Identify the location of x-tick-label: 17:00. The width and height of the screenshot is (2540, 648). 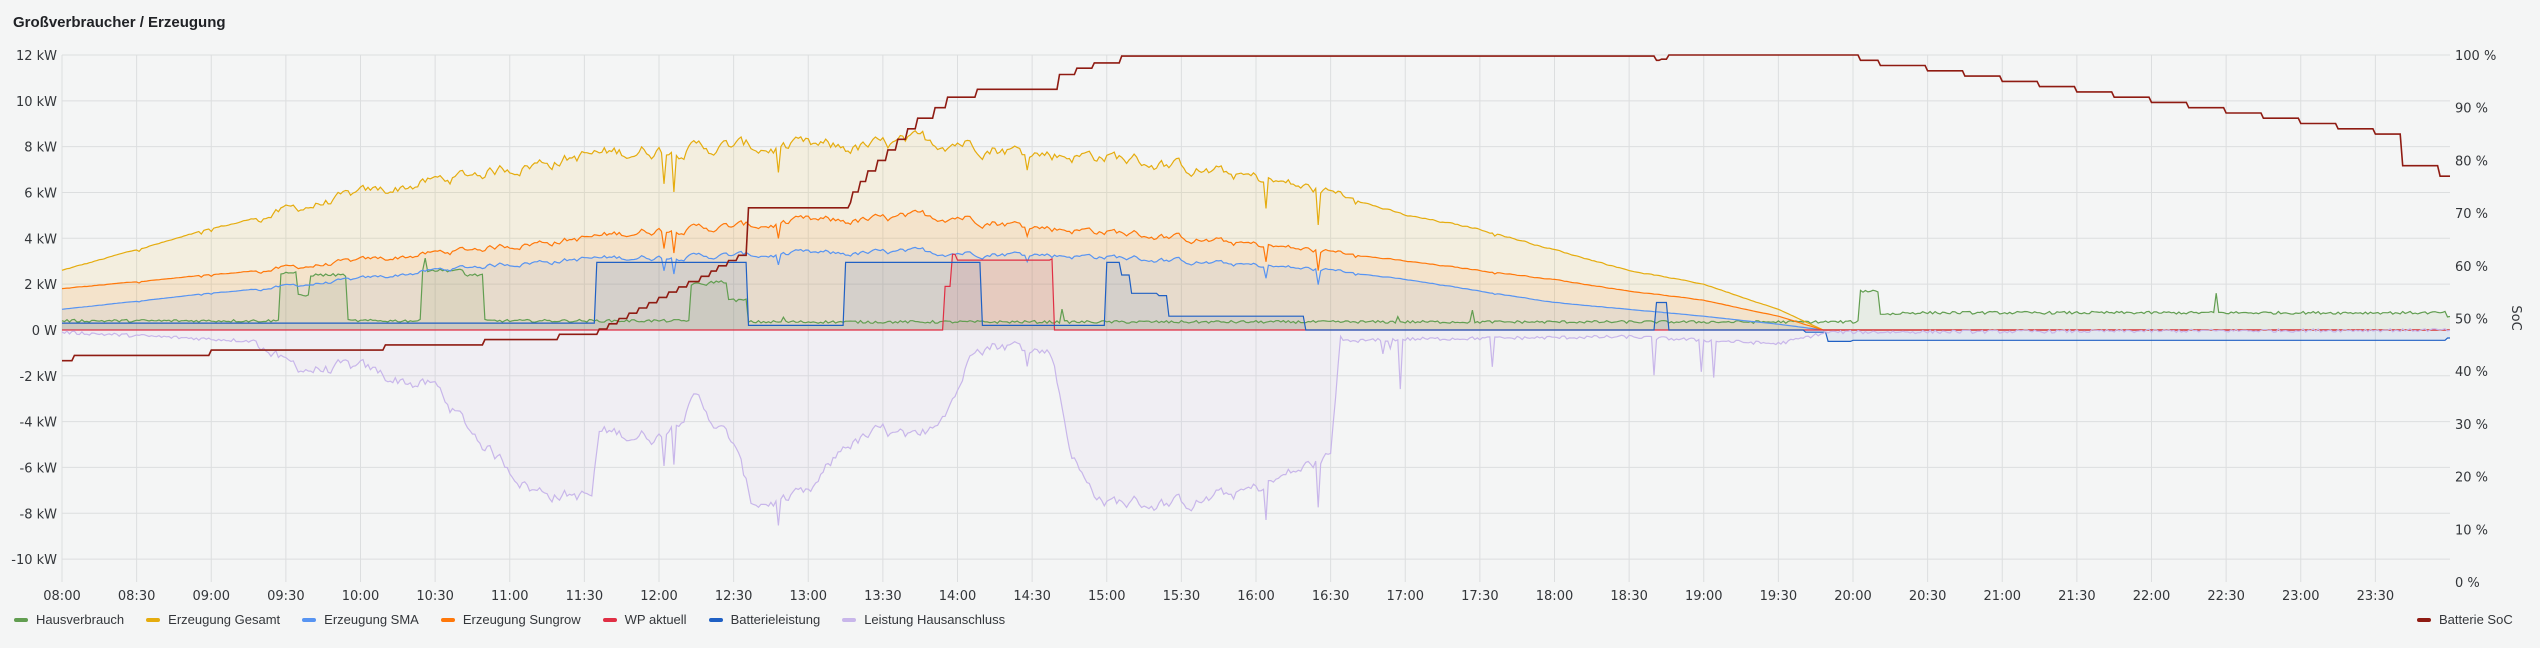
(1405, 596).